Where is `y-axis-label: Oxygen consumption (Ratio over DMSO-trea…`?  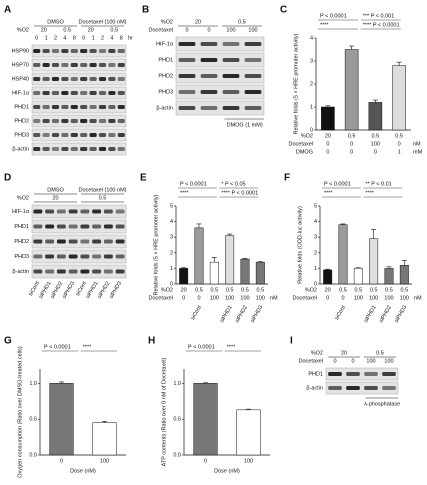
y-axis-label: Oxygen consumption (Ratio over DMSO-trea… is located at coordinates (20, 412).